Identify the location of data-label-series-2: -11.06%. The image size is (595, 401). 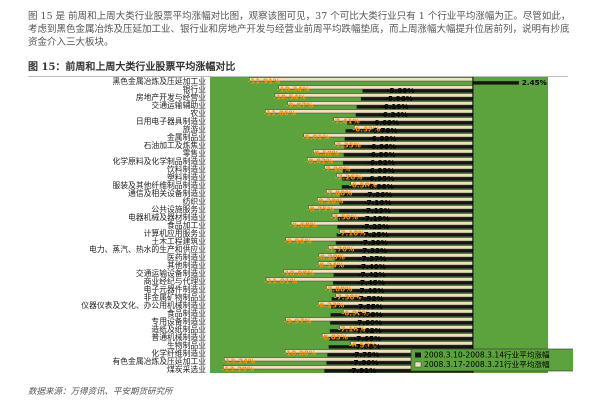
(279, 113).